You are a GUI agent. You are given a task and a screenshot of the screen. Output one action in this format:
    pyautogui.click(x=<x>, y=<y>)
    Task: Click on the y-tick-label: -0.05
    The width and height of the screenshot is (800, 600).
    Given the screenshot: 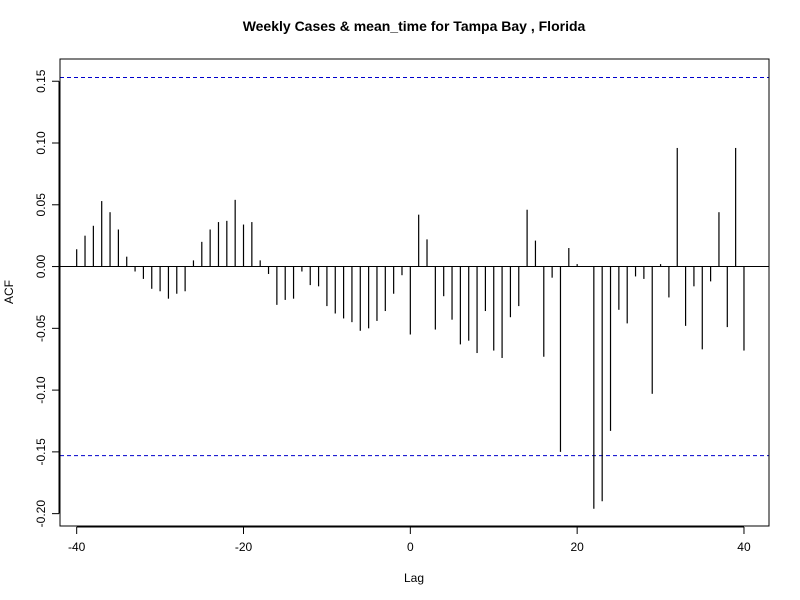 What is the action you would take?
    pyautogui.click(x=41, y=328)
    